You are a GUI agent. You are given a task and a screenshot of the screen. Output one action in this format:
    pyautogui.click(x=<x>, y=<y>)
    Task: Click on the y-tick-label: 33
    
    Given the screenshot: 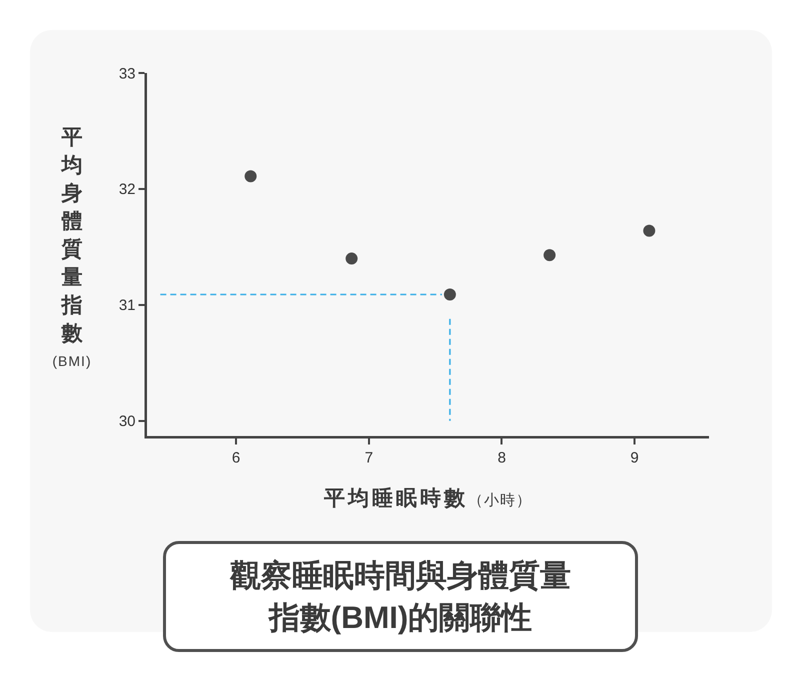 What is the action you would take?
    pyautogui.click(x=127, y=73)
    